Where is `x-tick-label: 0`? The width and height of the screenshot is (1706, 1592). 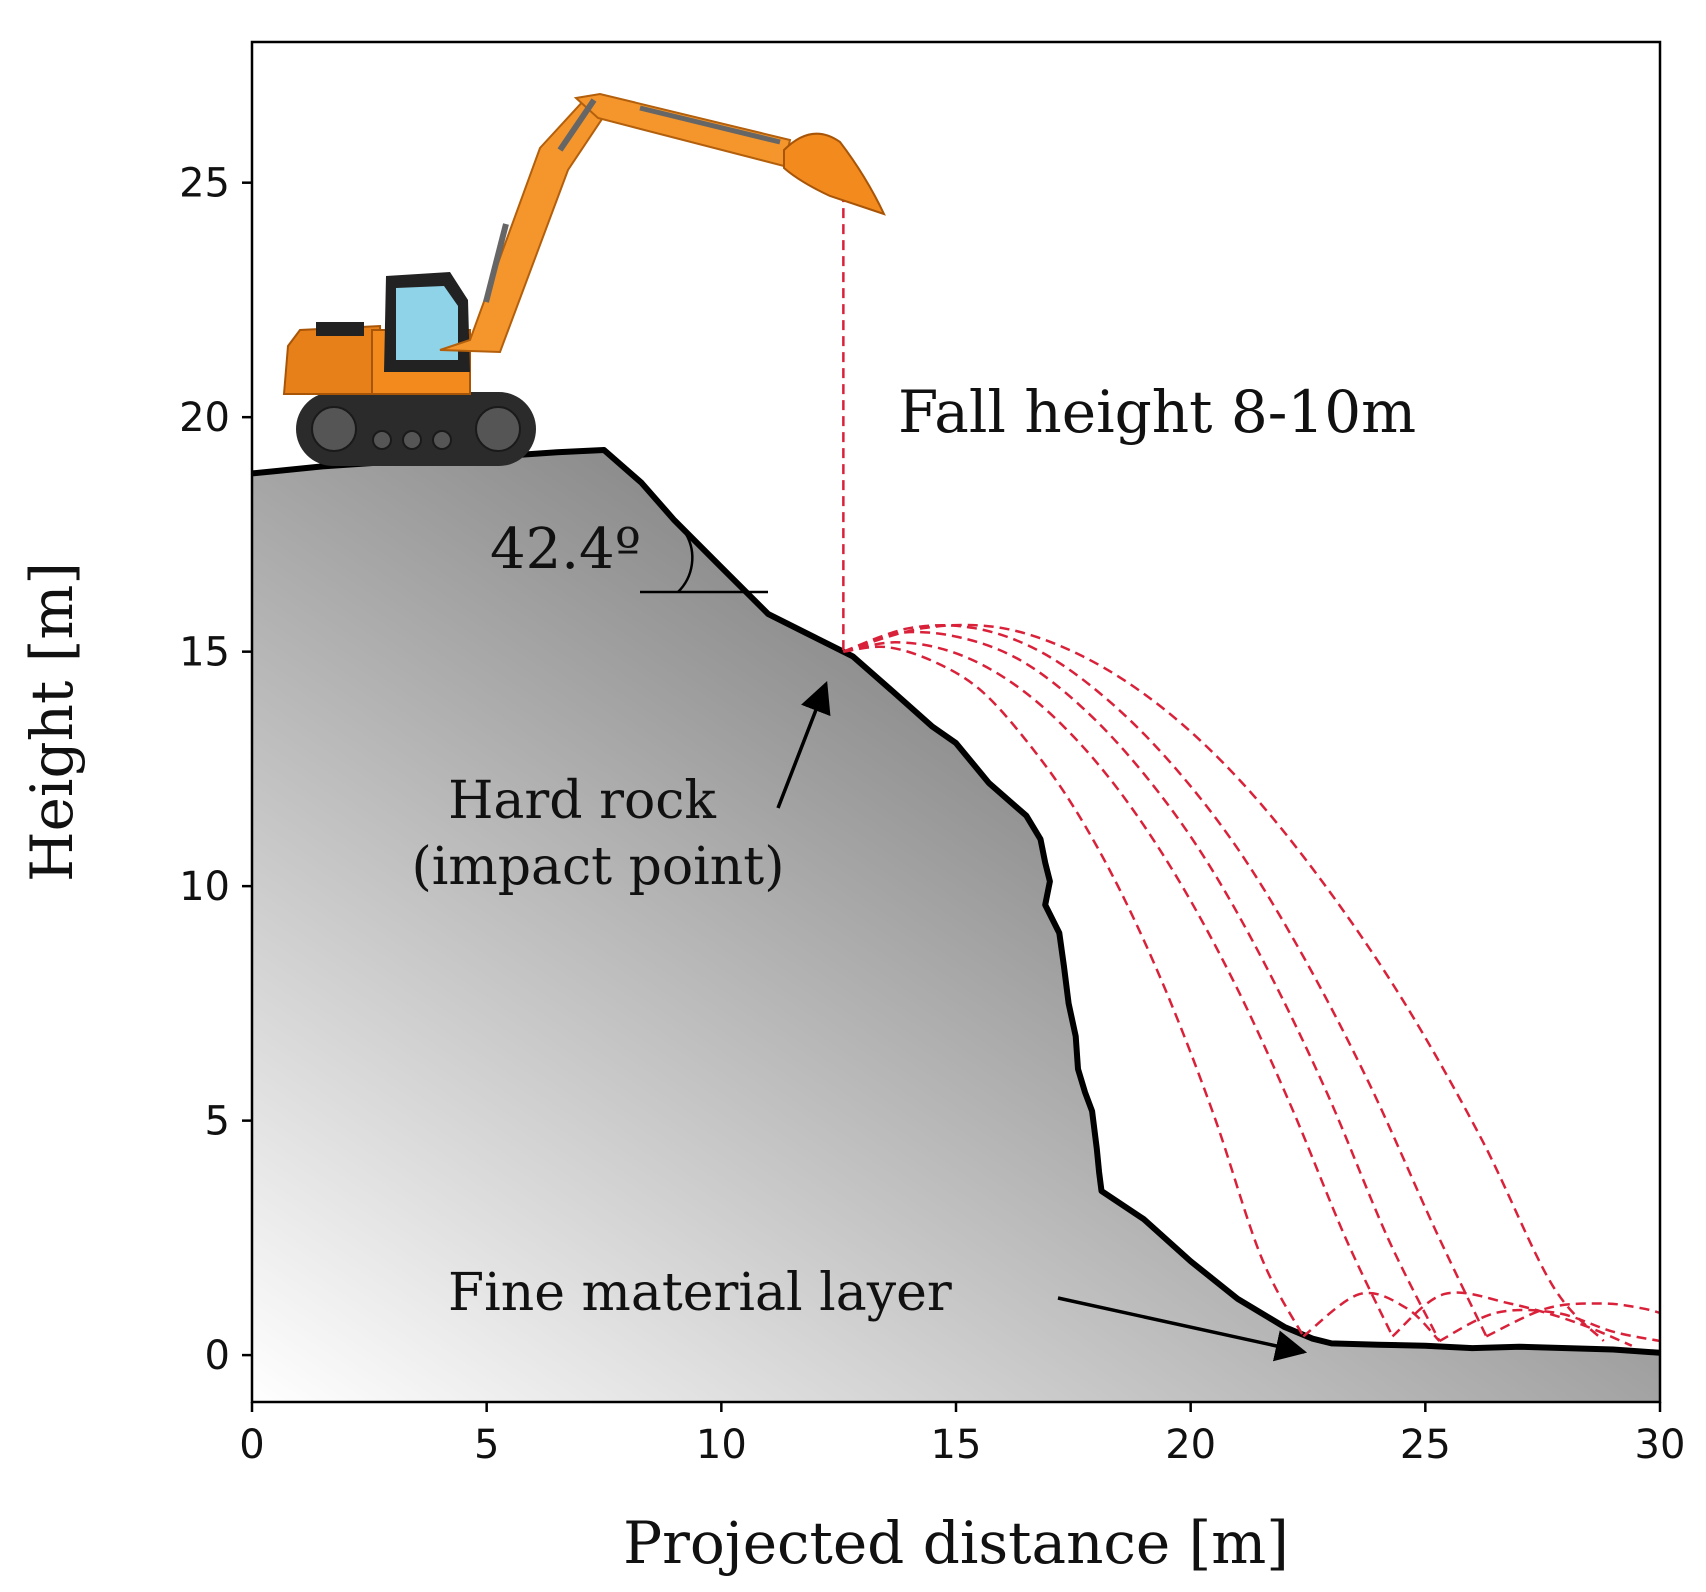
x-tick-label: 0 is located at coordinates (251, 1445).